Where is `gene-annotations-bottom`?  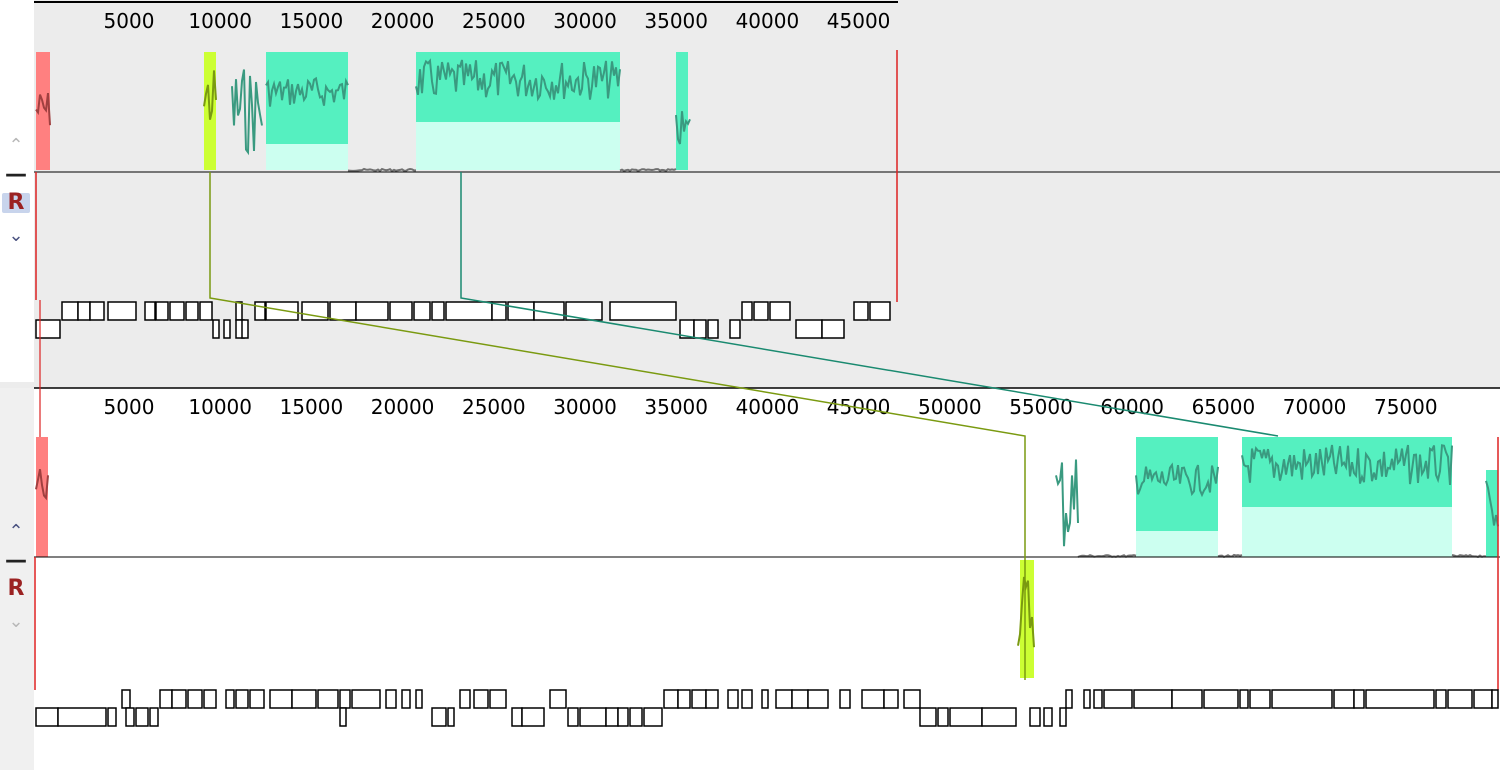
gene-annotations-bottom is located at coordinates (767, 708).